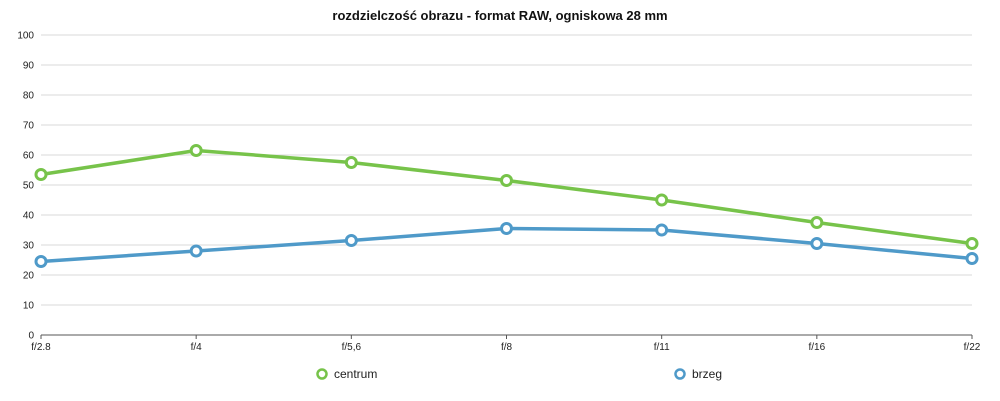  I want to click on y-tick-label: 0, so click(31, 336).